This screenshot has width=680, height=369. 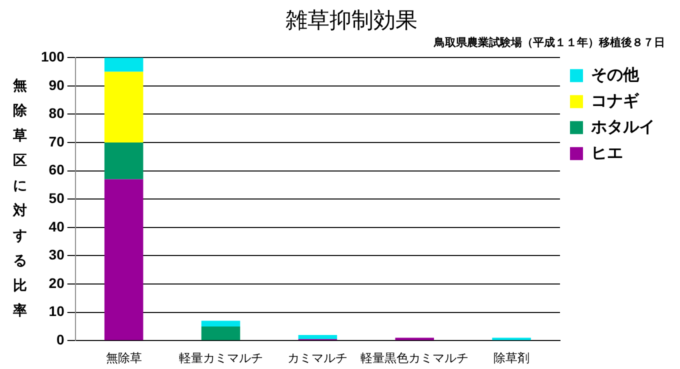 What do you see at coordinates (414, 358) in the screenshot?
I see `x-tick-label: 軽量黒色カミマルチ` at bounding box center [414, 358].